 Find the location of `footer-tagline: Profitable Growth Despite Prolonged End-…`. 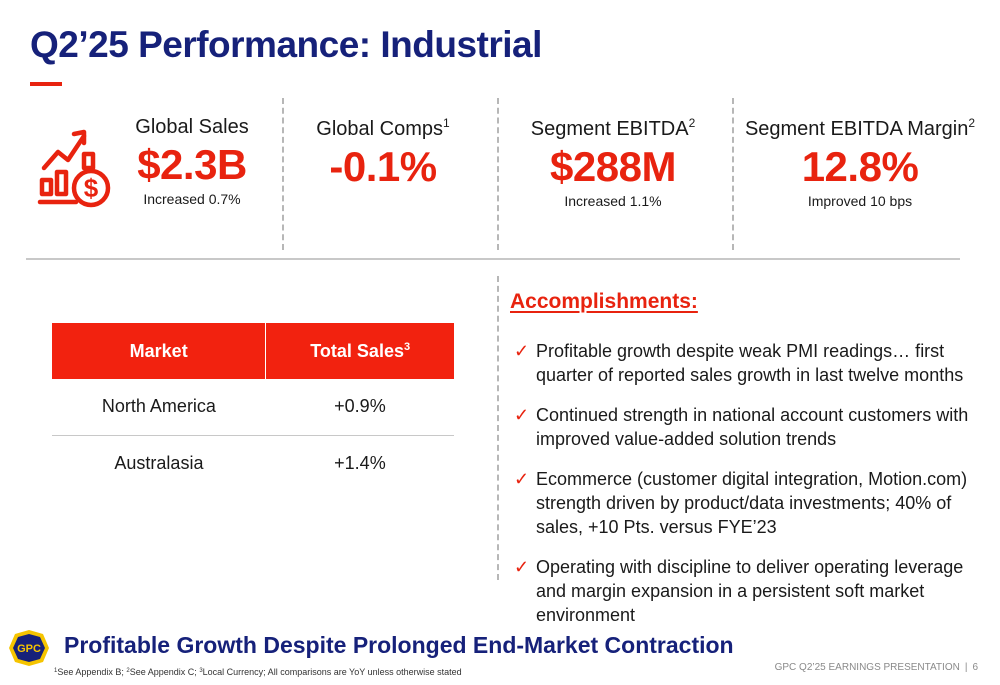

footer-tagline: Profitable Growth Despite Prolonged End-… is located at coordinates (399, 645).